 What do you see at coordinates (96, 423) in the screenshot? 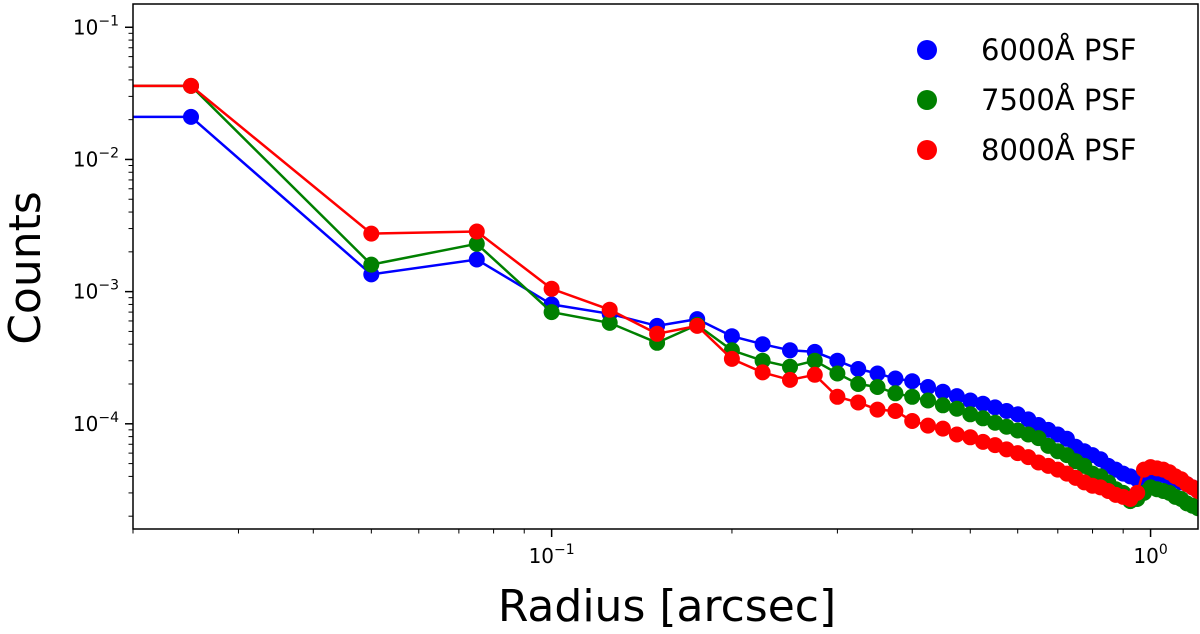
I see `y-tick-label: 10⁻⁴` at bounding box center [96, 423].